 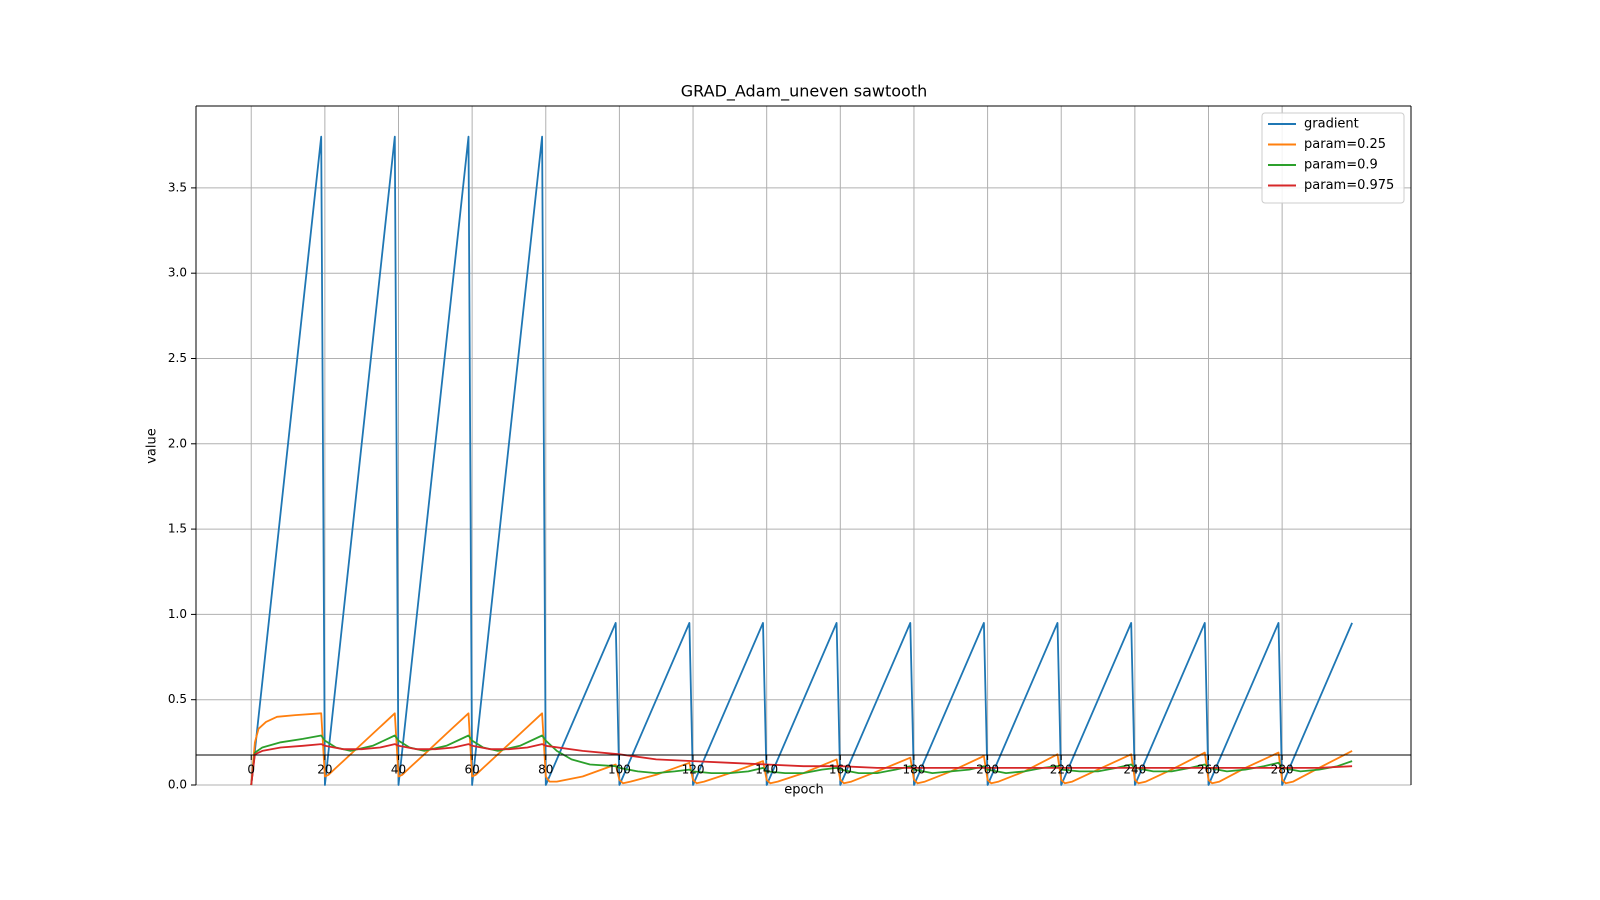 I want to click on x-tick-label: 240, so click(x=1134, y=770).